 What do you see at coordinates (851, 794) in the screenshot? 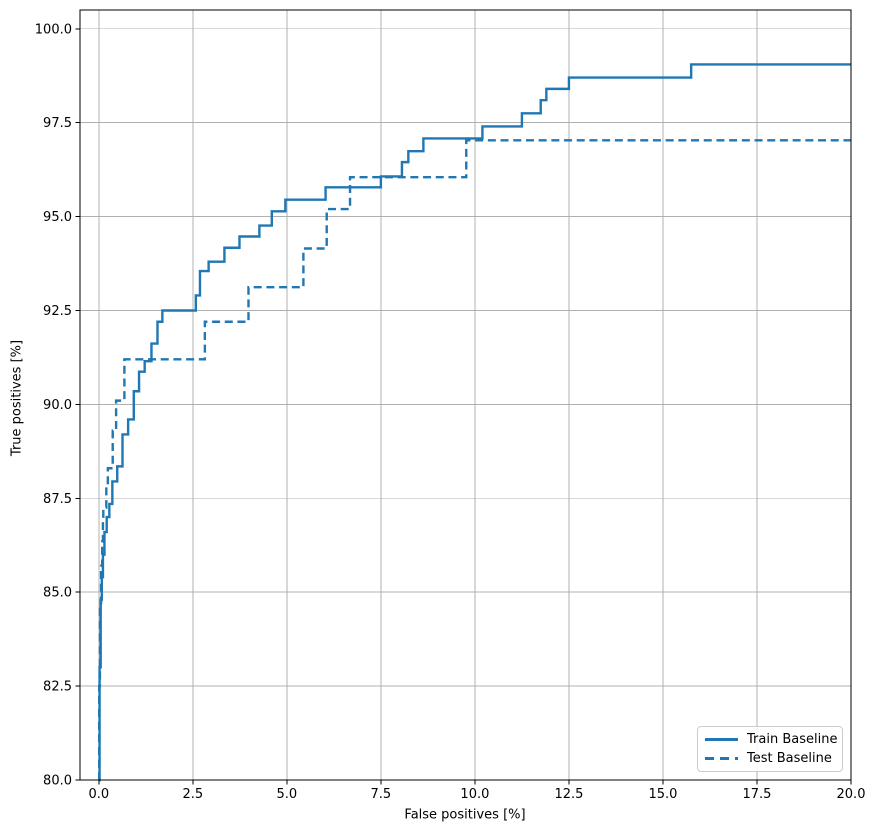
I see `x-tick-label: 20.0` at bounding box center [851, 794].